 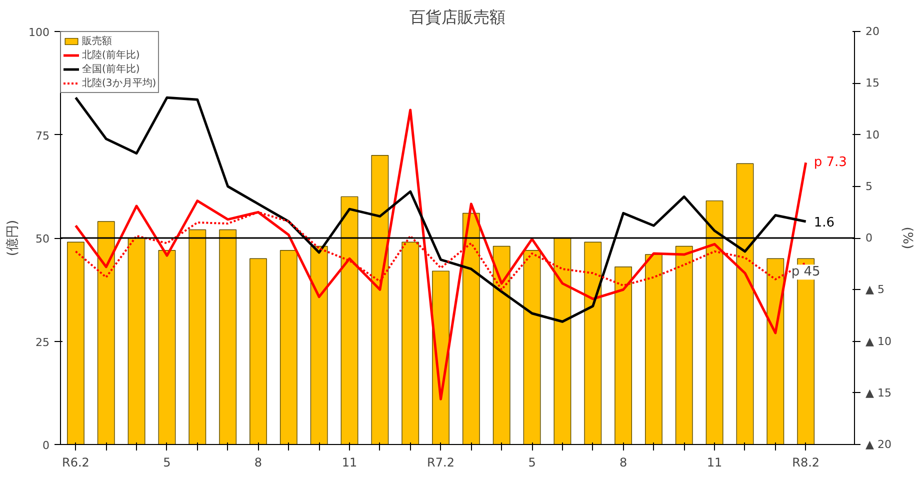 I want to click on legend-label: 全国(前年比), so click(x=111, y=69).